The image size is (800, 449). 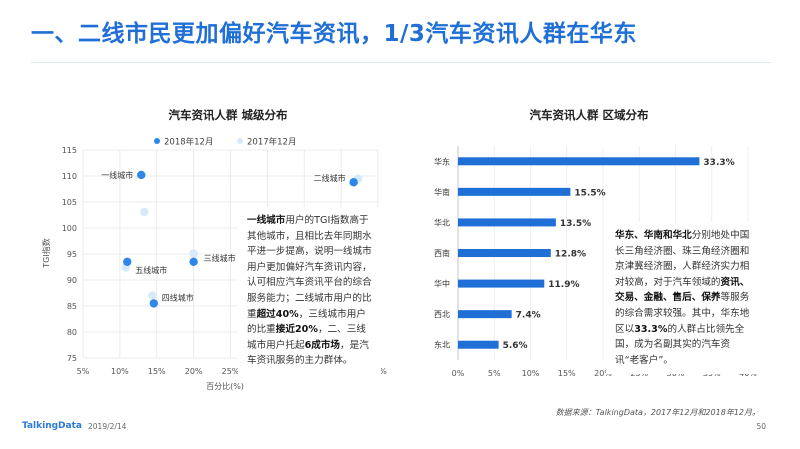 I want to click on scatter-title: 汽车资讯人群 城级分布, so click(x=228, y=115).